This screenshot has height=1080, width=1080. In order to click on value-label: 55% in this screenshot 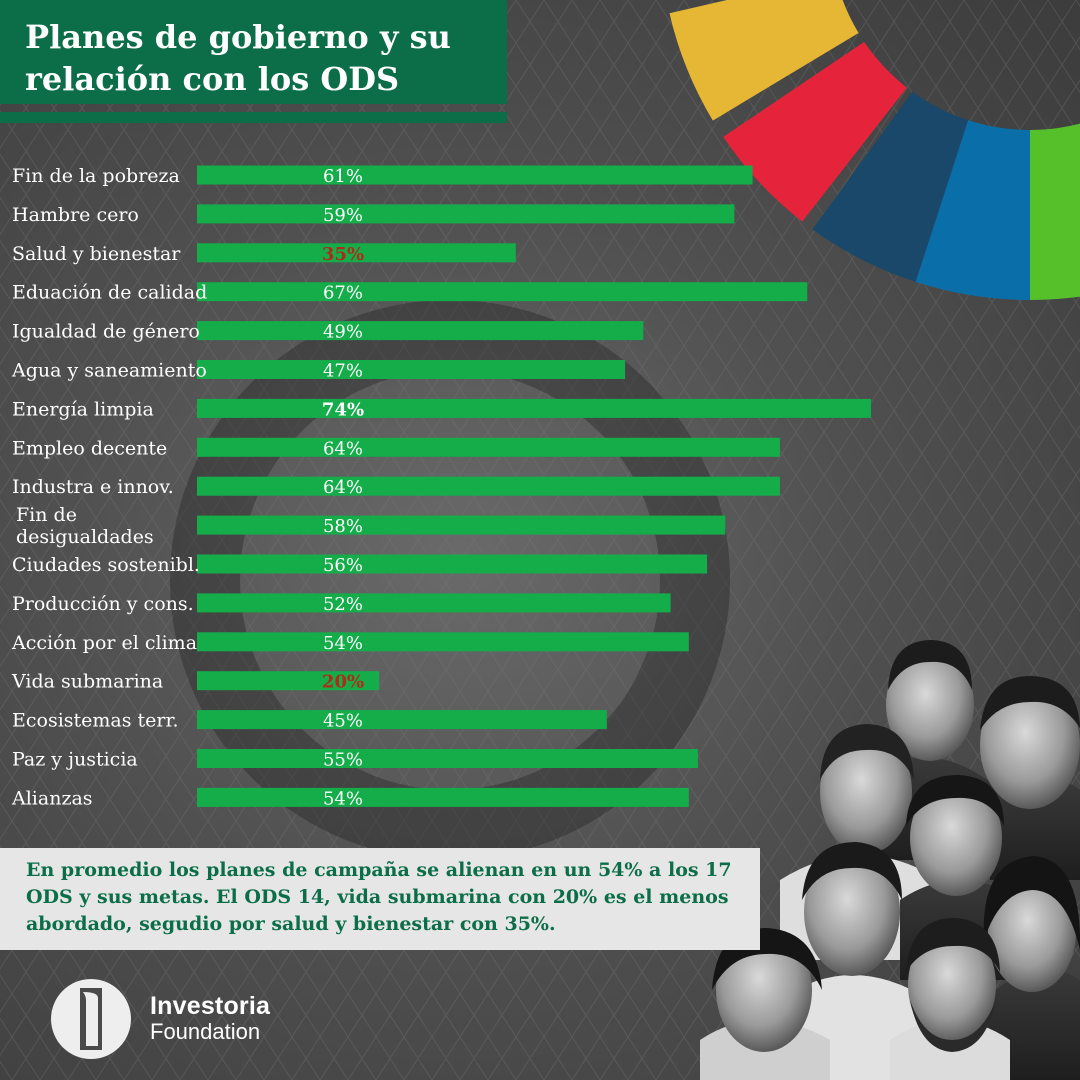, I will do `click(343, 760)`.